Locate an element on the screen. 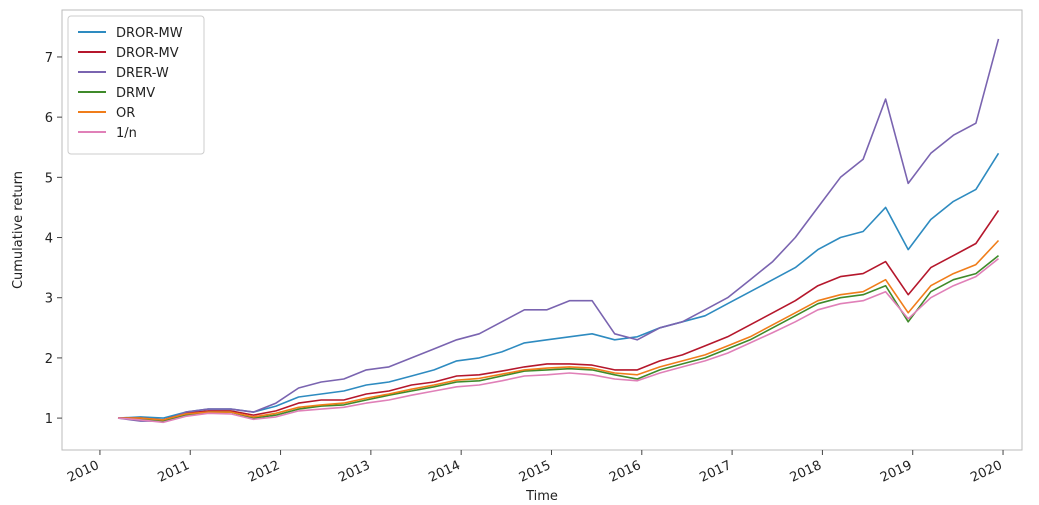 The image size is (1039, 505). legend-label: DROR-MW is located at coordinates (149, 33).